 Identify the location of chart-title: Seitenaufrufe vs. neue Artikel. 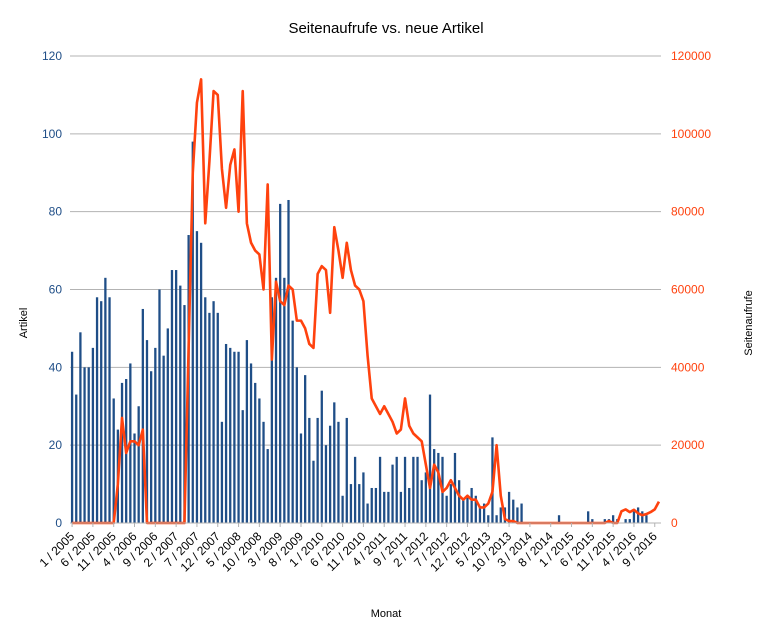
(385, 28).